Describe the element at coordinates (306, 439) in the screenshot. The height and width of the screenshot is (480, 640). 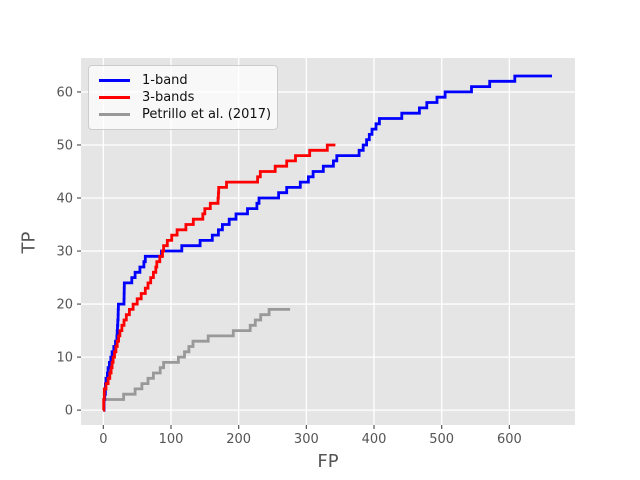
I see `x-tick-label: 300` at that location.